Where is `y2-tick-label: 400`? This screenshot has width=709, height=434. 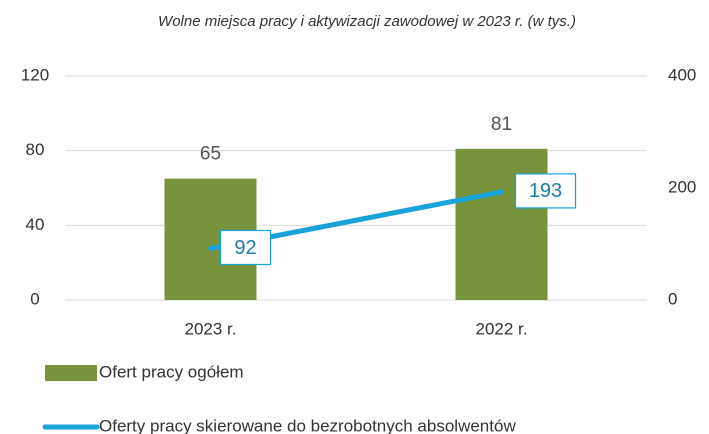
y2-tick-label: 400 is located at coordinates (682, 74).